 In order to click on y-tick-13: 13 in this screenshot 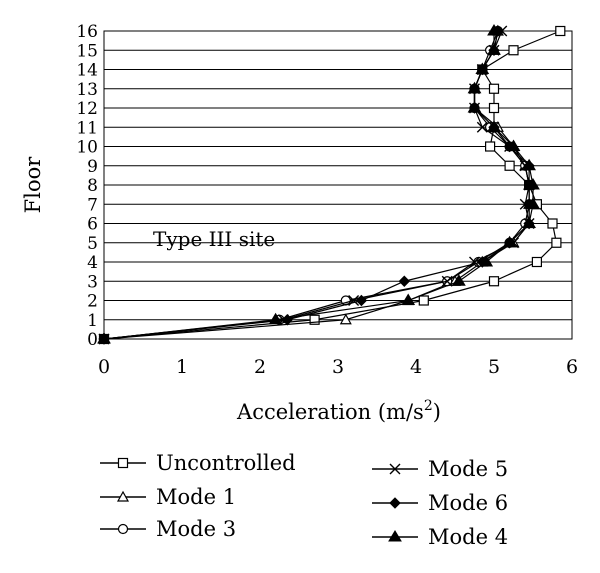, I will do `click(87, 90)`.